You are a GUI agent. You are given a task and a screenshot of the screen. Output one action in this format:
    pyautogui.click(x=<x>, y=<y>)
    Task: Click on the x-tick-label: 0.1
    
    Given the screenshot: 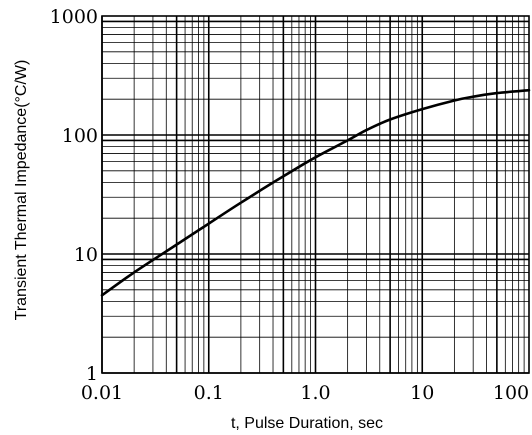 What is the action you would take?
    pyautogui.click(x=209, y=393)
    